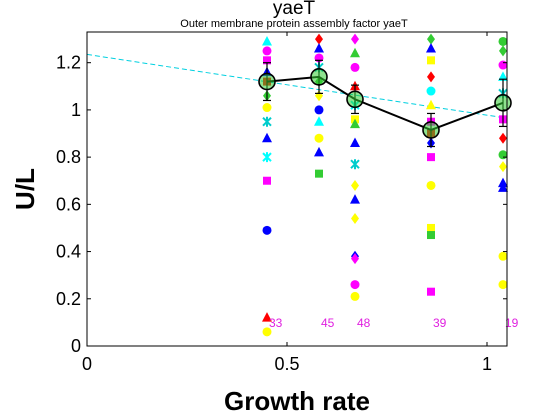 This screenshot has width=560, height=420. I want to click on y-axis-label: U/L, so click(25, 189).